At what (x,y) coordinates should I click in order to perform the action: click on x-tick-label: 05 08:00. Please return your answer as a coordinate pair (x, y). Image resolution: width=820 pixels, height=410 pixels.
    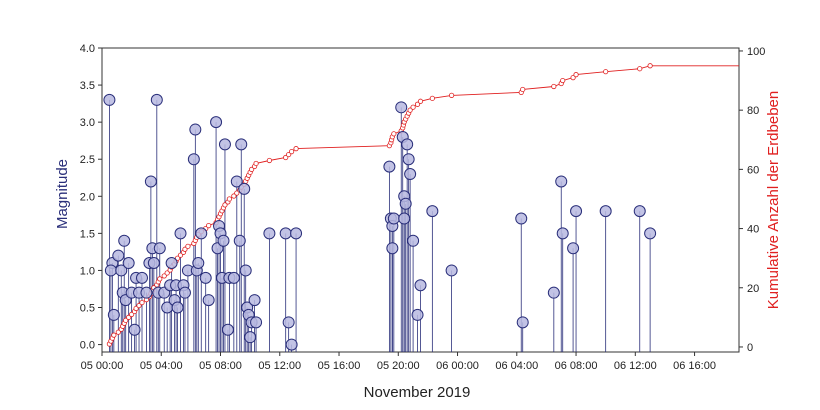
    Looking at the image, I should click on (220, 366).